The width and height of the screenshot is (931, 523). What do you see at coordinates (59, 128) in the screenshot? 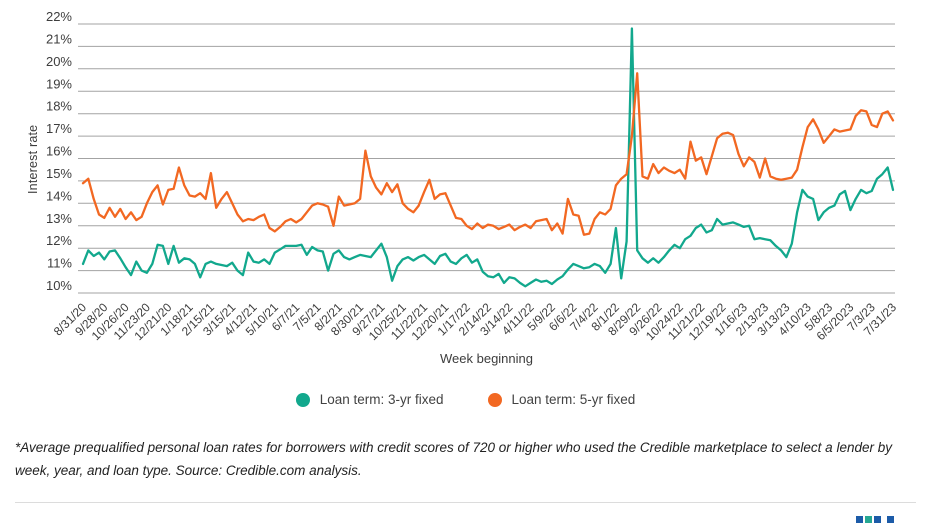
I see `y-tick-label: 17%` at bounding box center [59, 128].